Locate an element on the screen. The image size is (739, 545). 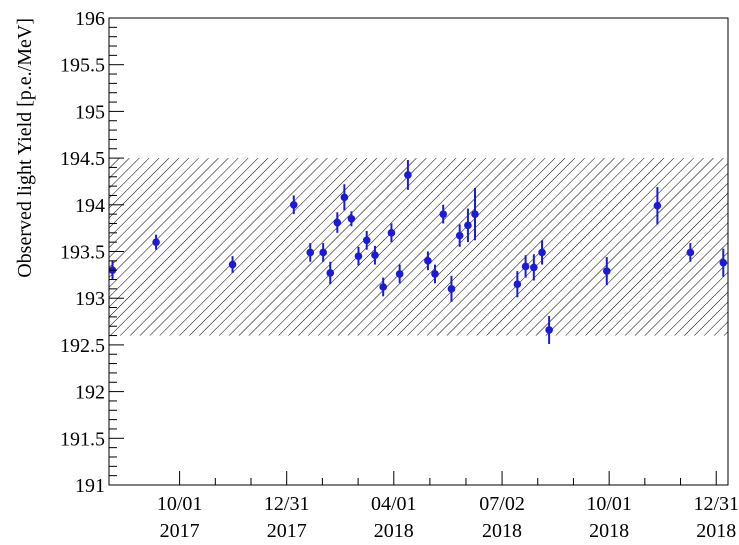
y-tick-label: 193 is located at coordinates (90, 299).